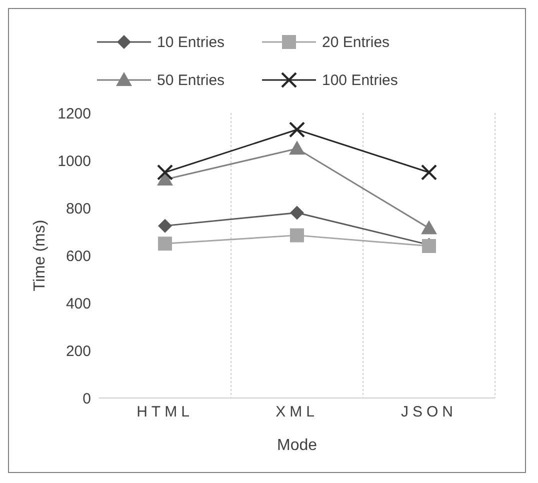 The height and width of the screenshot is (483, 538). Describe the element at coordinates (74, 113) in the screenshot. I see `y-tick-label: 1200` at that location.